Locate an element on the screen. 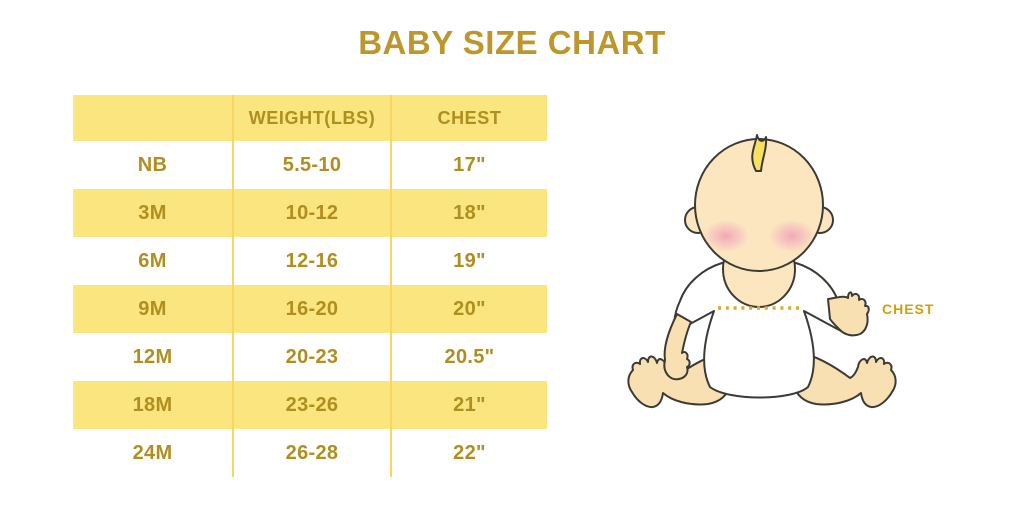 This screenshot has height=512, width=1024. table-row: 9M 16-20 20" is located at coordinates (310, 309).